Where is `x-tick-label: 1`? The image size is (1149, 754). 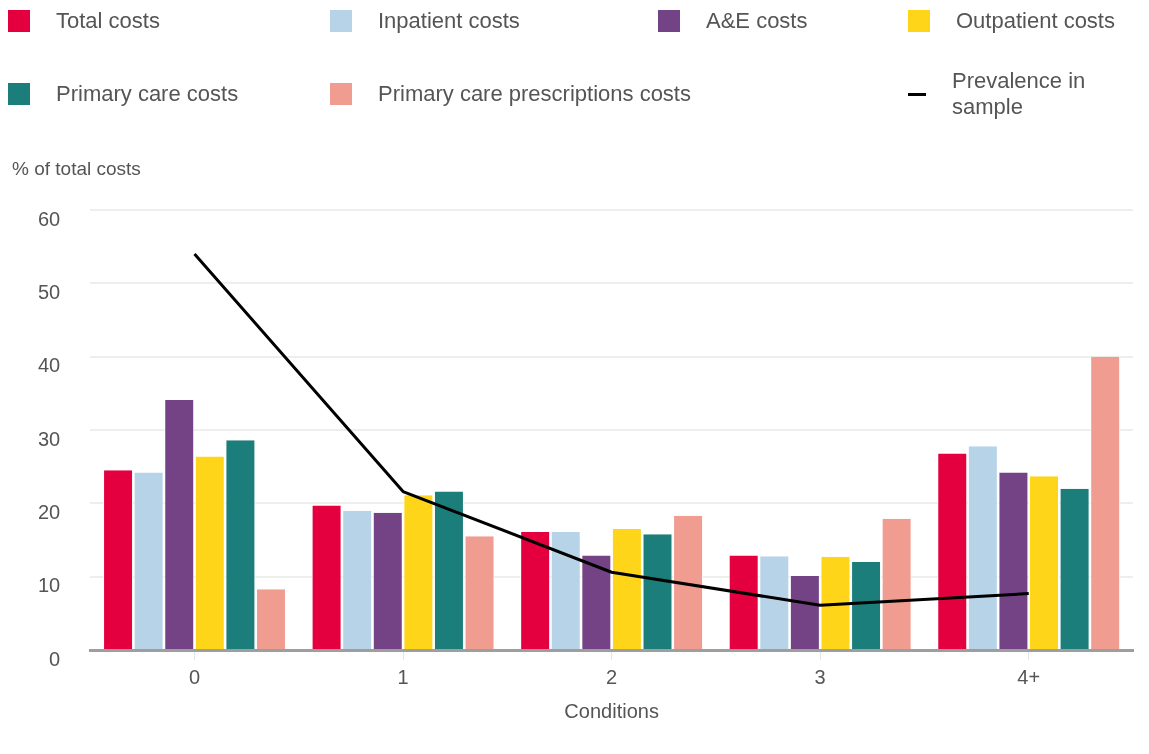
x-tick-label: 1 is located at coordinates (403, 676).